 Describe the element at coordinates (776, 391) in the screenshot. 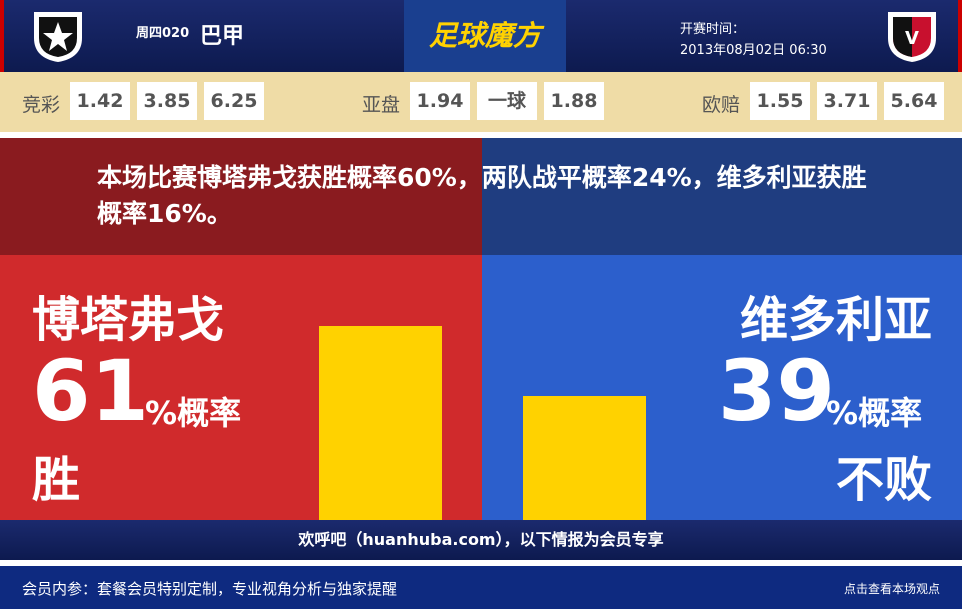

I see `away-percent: 39` at that location.